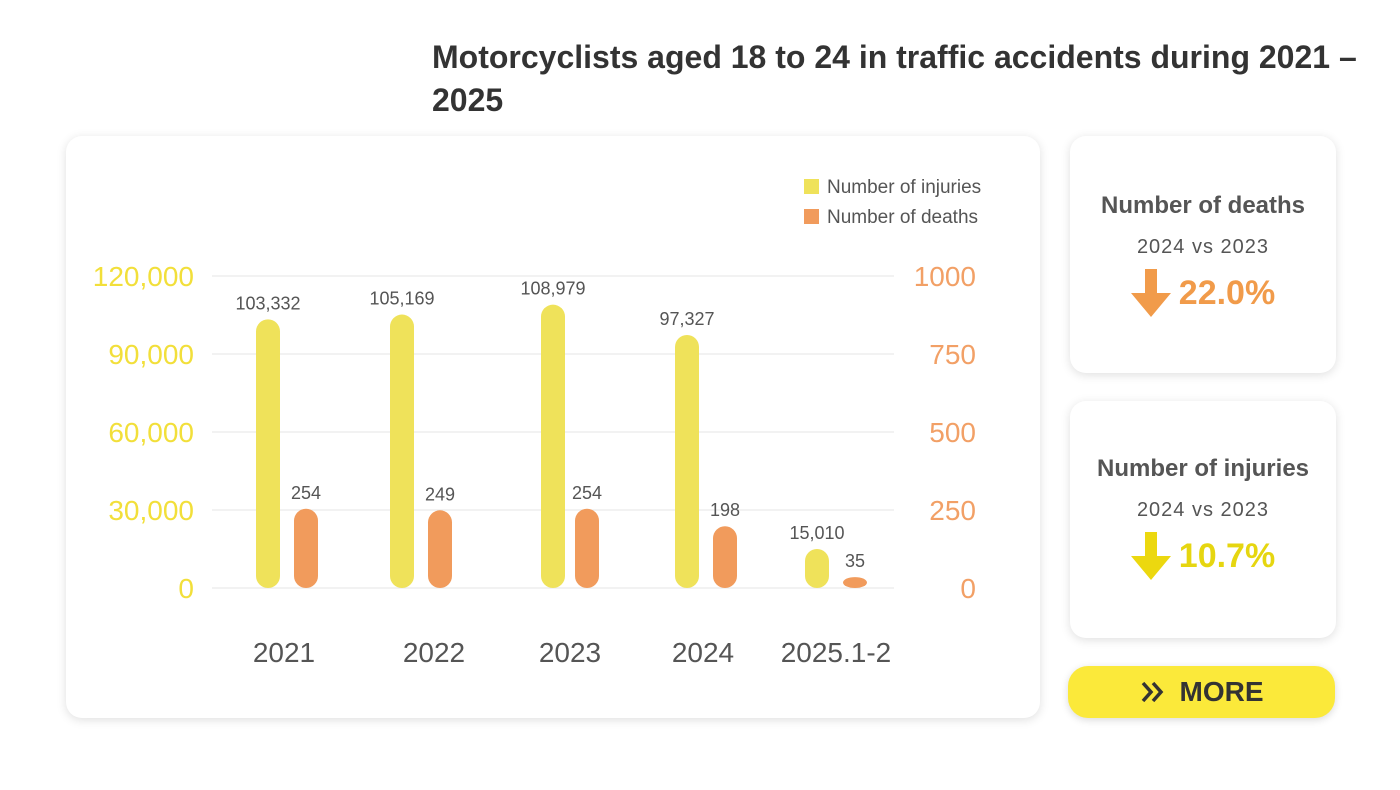  Describe the element at coordinates (945, 276) in the screenshot. I see `right-axis-tick-label: 1000` at that location.